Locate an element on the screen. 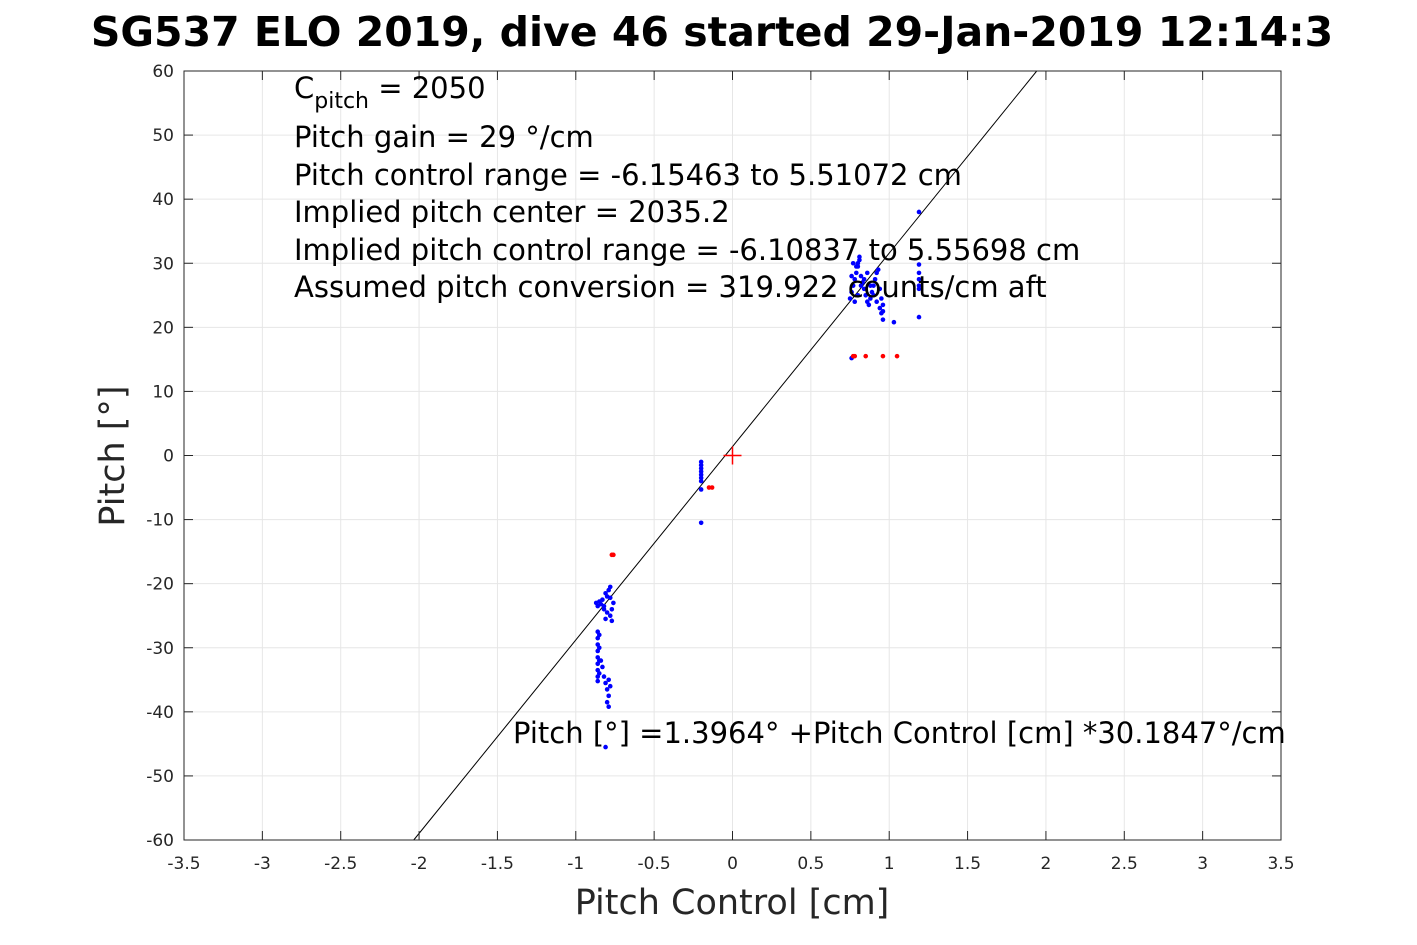 The width and height of the screenshot is (1417, 945). x-tick-label: 2.5 is located at coordinates (1124, 864).